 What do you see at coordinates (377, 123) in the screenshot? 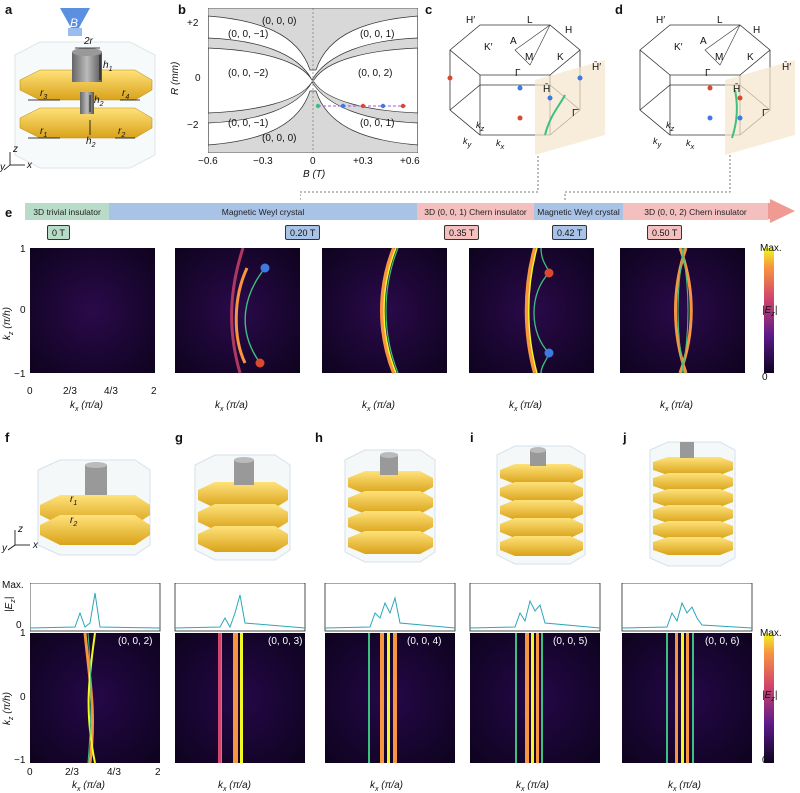
I see `region-7: (0, 0, 1)` at bounding box center [377, 123].